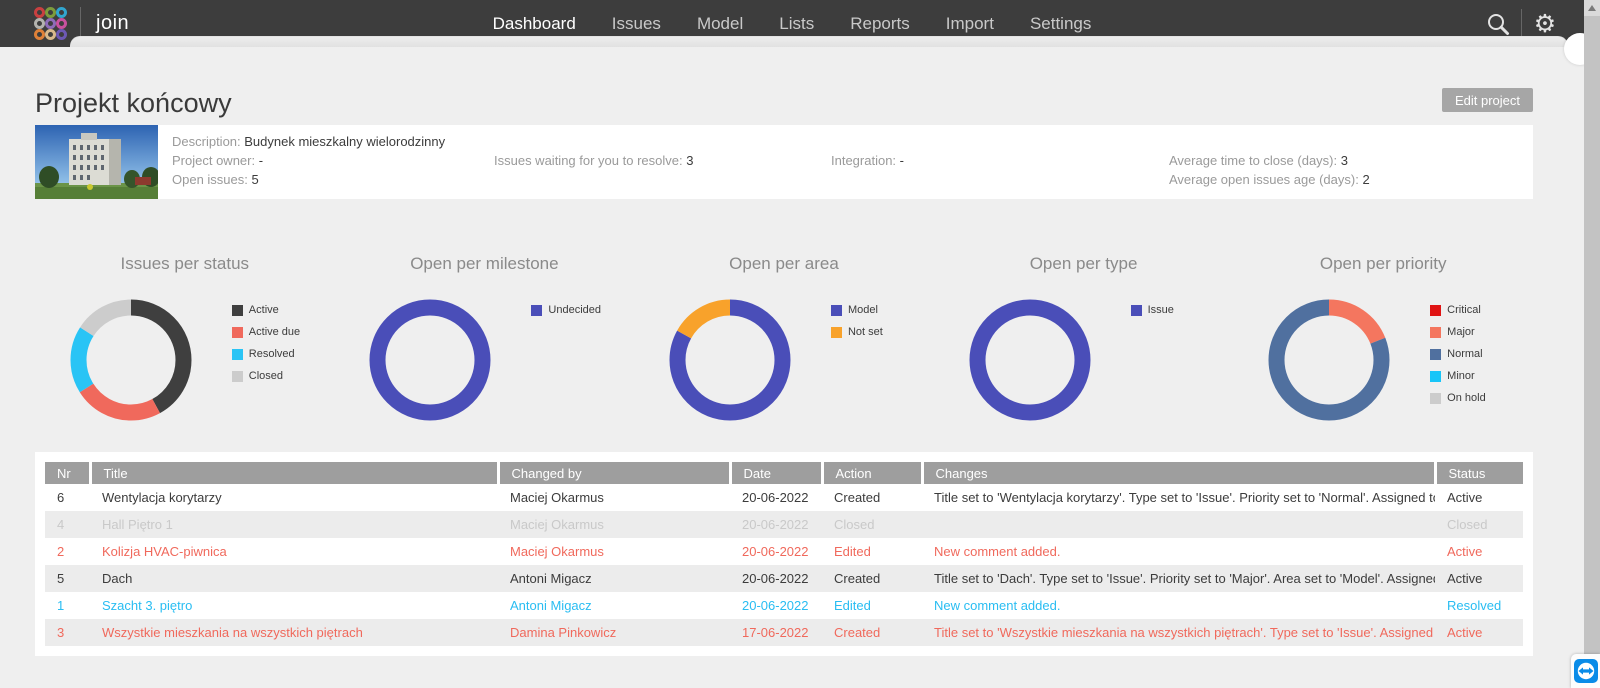  What do you see at coordinates (1474, 605) in the screenshot?
I see `cell-status: Resolved` at bounding box center [1474, 605].